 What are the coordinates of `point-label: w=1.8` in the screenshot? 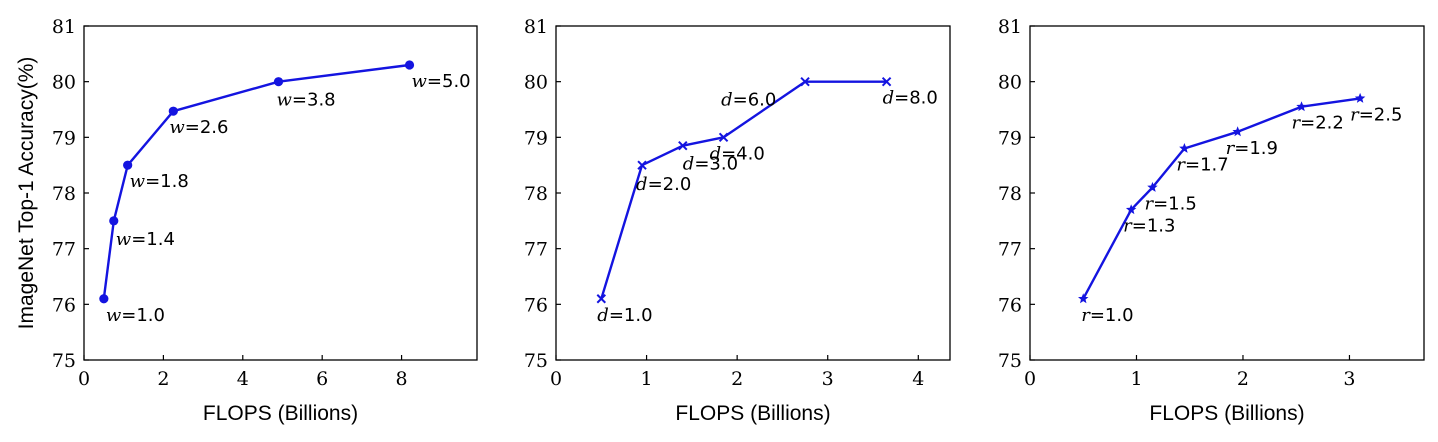 It's located at (159, 181).